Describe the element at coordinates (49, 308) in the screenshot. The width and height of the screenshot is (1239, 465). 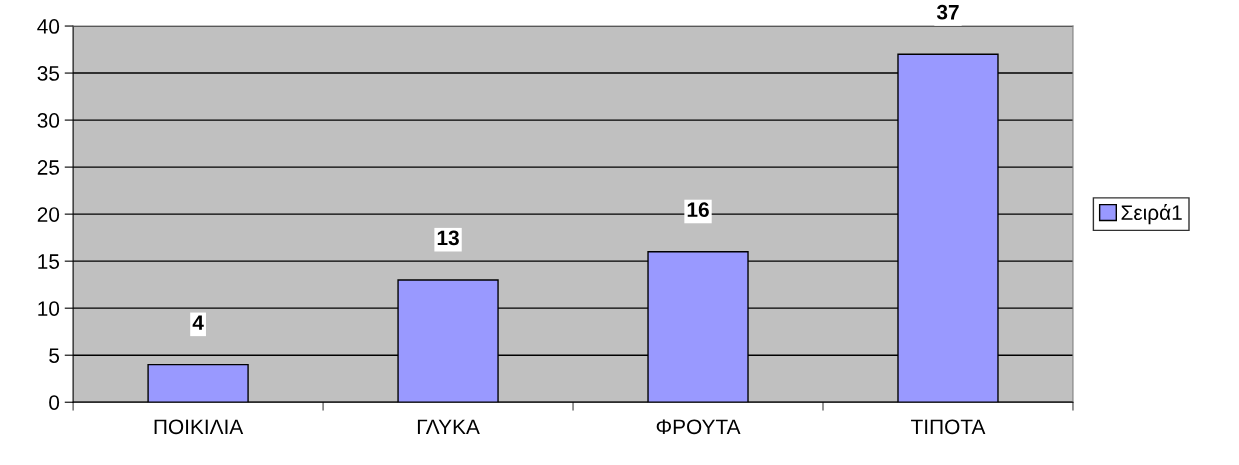
I see `y-tick-label: 10` at that location.